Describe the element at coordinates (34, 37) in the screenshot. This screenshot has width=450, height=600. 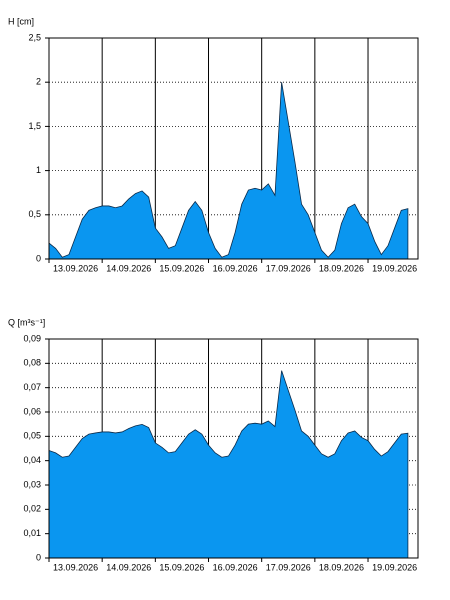
I see `y-tick-label: 2,5` at that location.